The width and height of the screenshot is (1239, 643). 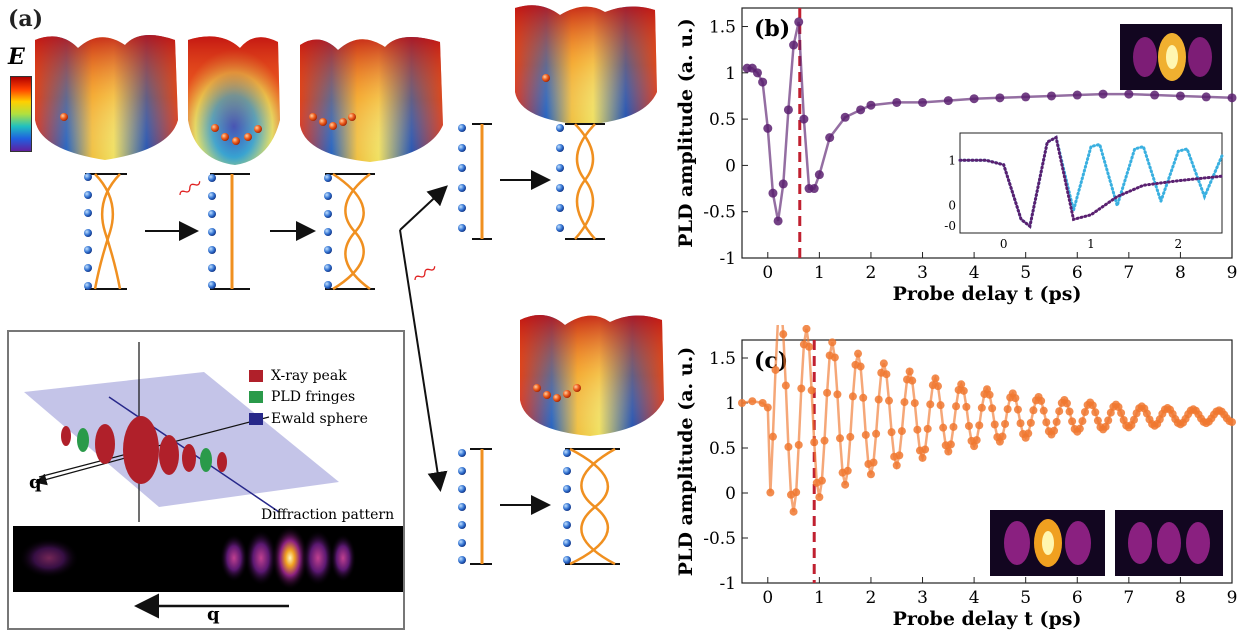 I want to click on y-tick-label: -0.5, so click(x=719, y=213).